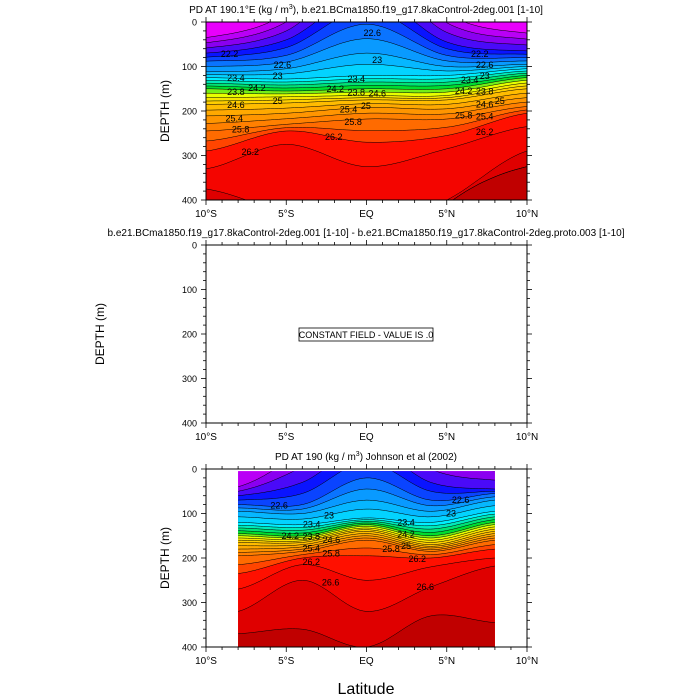  I want to click on panel-title: PD AT 190 (kg / m3) Johnson et al (2002), so click(366, 457).